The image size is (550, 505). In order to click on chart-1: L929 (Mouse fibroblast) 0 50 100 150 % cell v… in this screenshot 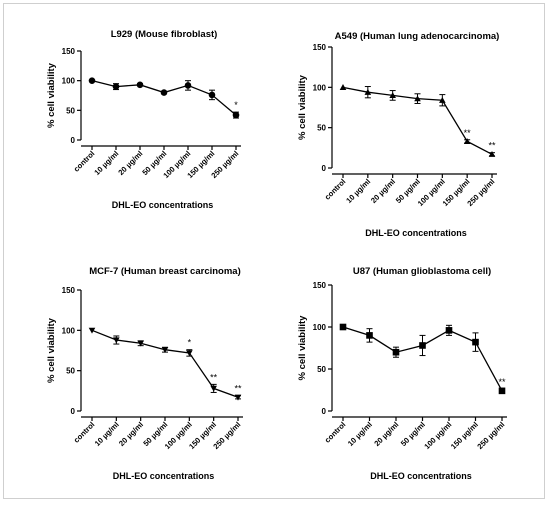, I will do `click(143, 119)`.